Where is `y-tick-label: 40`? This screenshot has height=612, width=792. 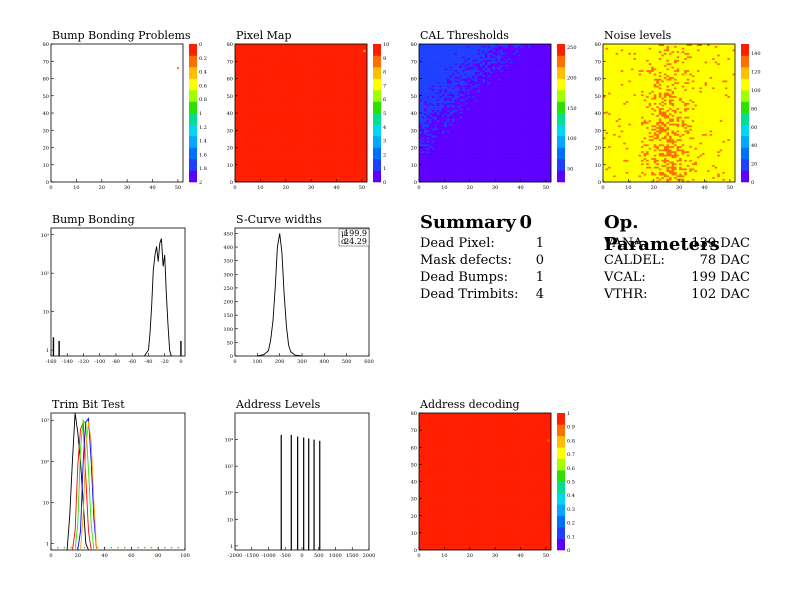
y-tick-label: 40 is located at coordinates (46, 114).